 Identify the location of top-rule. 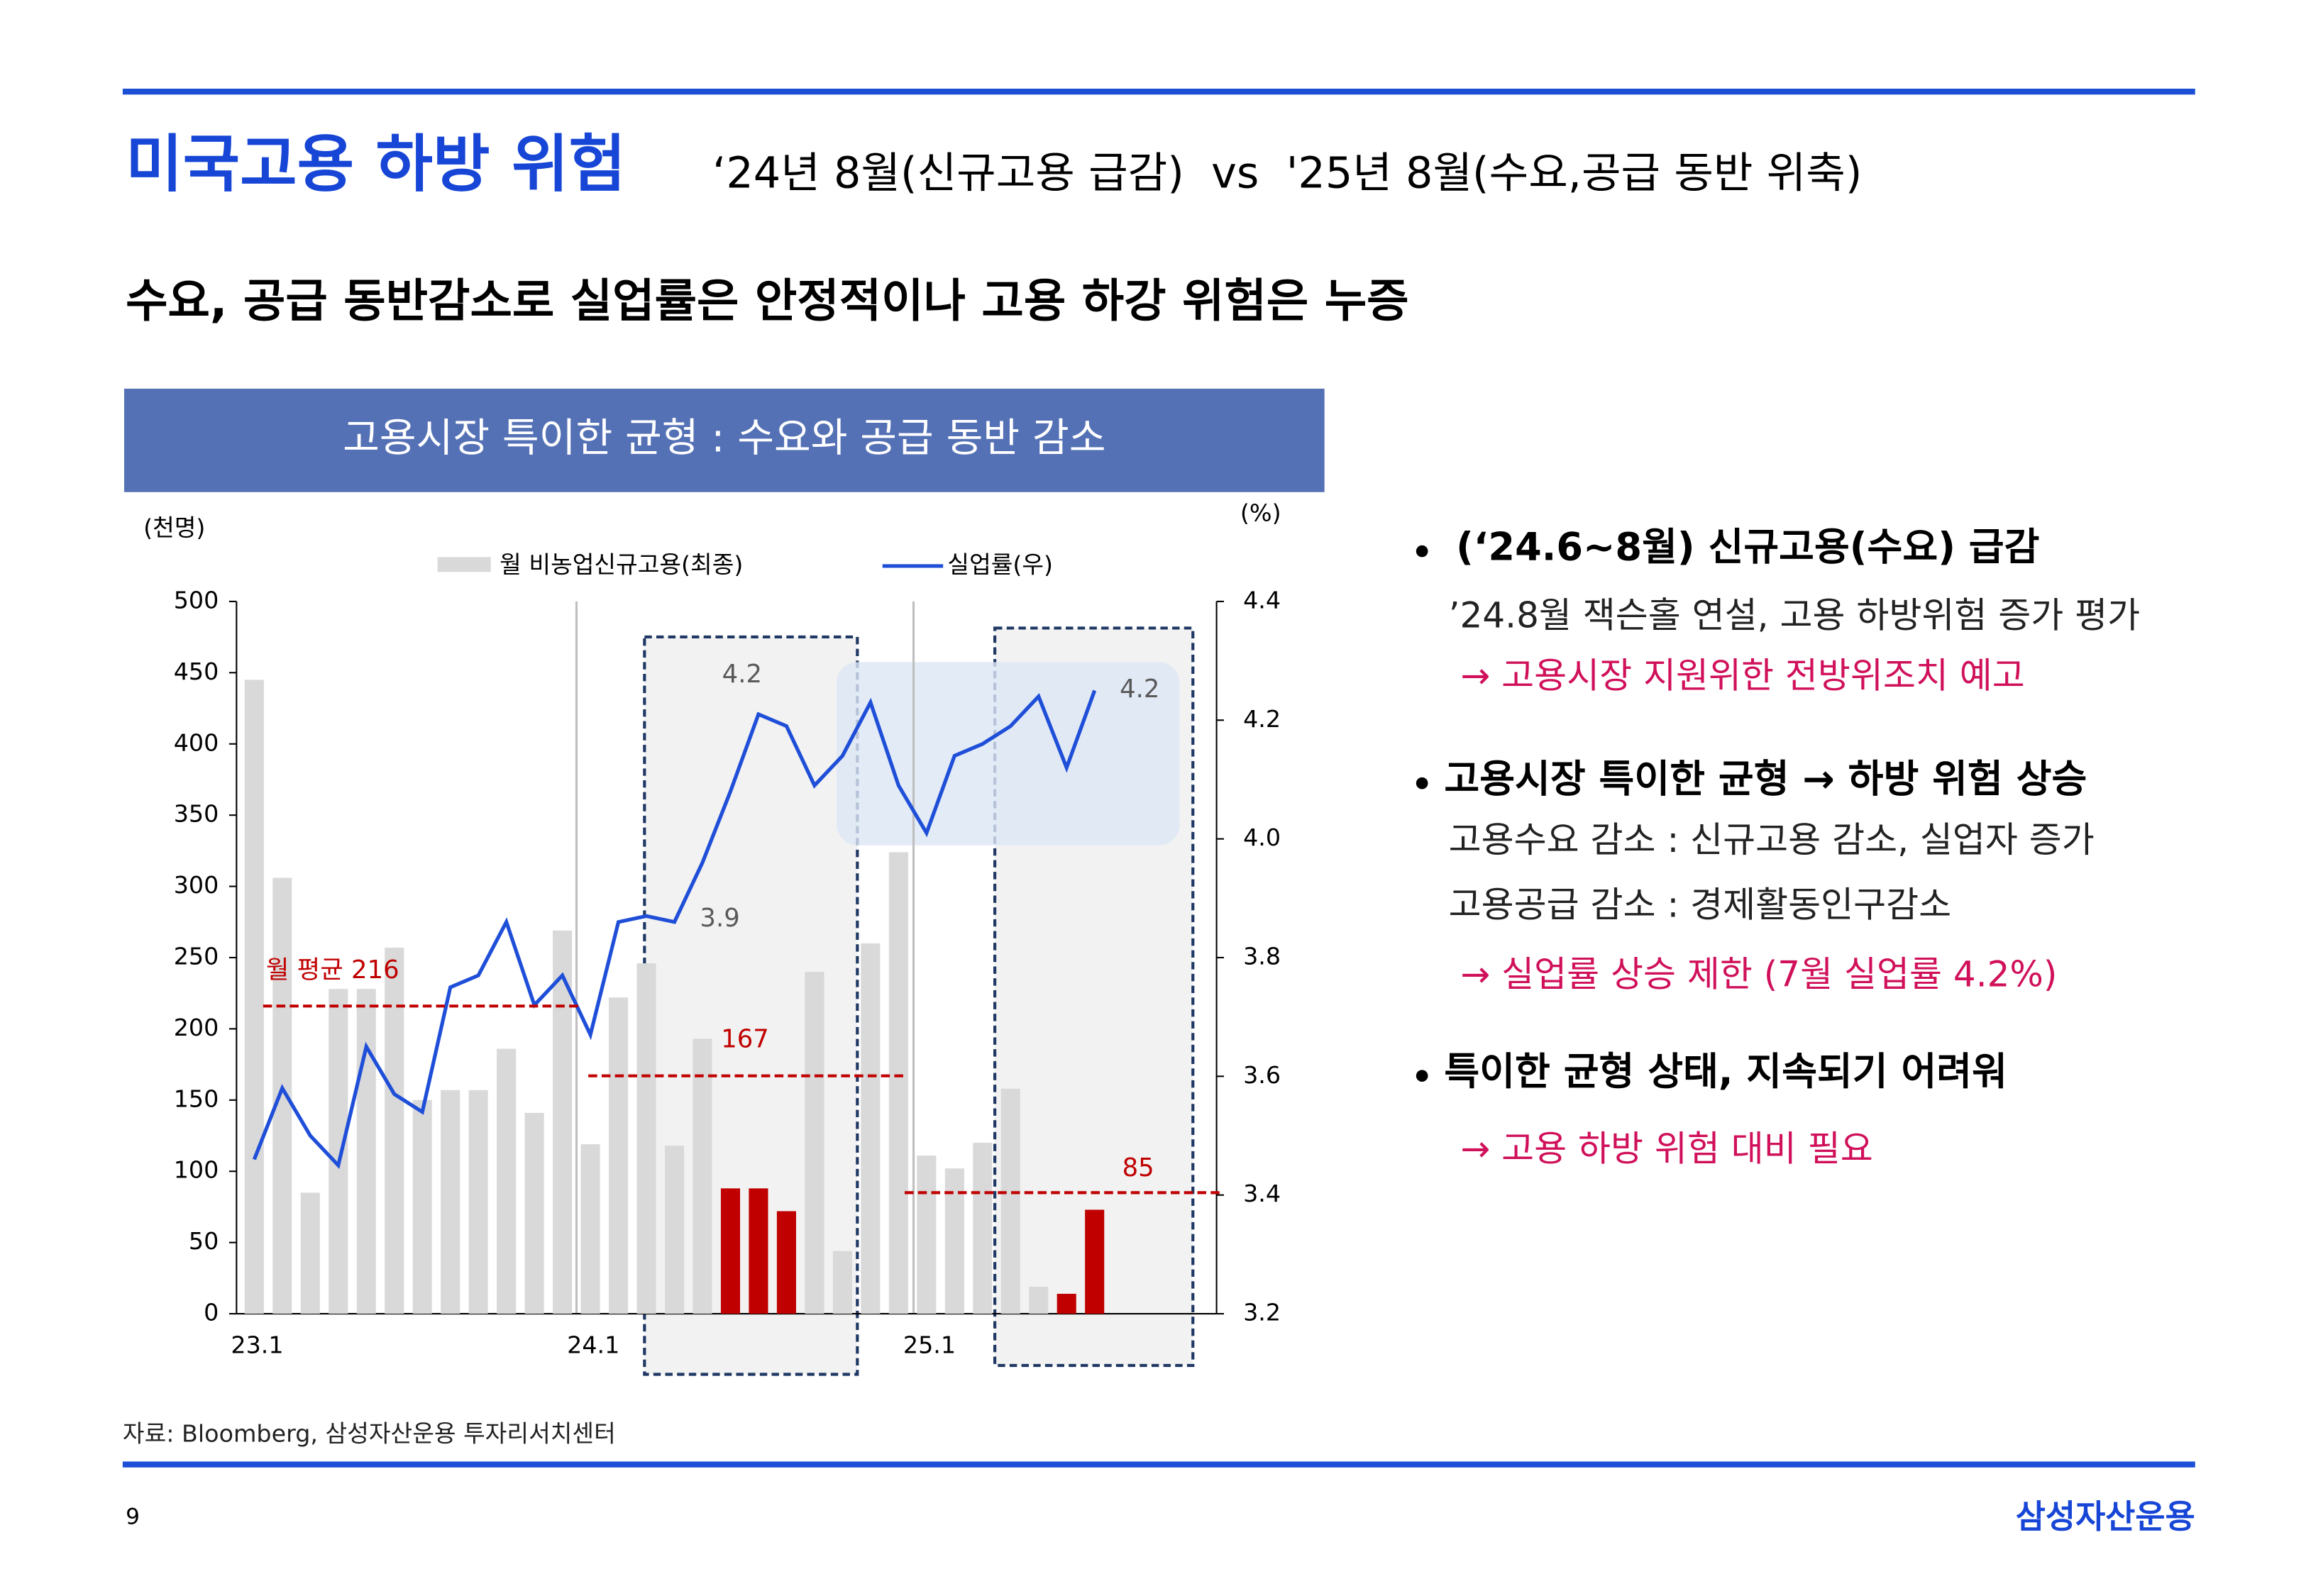
(1158, 92).